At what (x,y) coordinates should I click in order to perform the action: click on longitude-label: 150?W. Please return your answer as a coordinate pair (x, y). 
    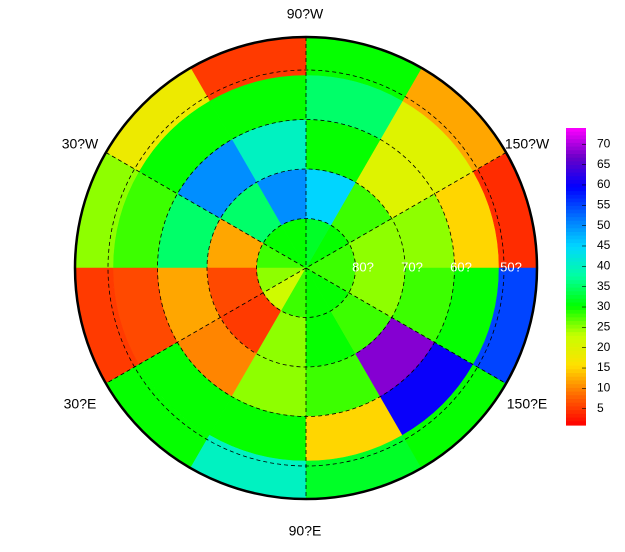
    Looking at the image, I should click on (527, 144).